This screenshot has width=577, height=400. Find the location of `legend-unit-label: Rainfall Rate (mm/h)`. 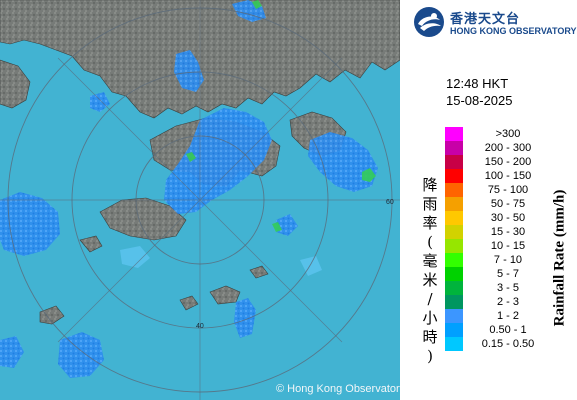

legend-unit-label: Rainfall Rate (mm/h) is located at coordinates (559, 258).